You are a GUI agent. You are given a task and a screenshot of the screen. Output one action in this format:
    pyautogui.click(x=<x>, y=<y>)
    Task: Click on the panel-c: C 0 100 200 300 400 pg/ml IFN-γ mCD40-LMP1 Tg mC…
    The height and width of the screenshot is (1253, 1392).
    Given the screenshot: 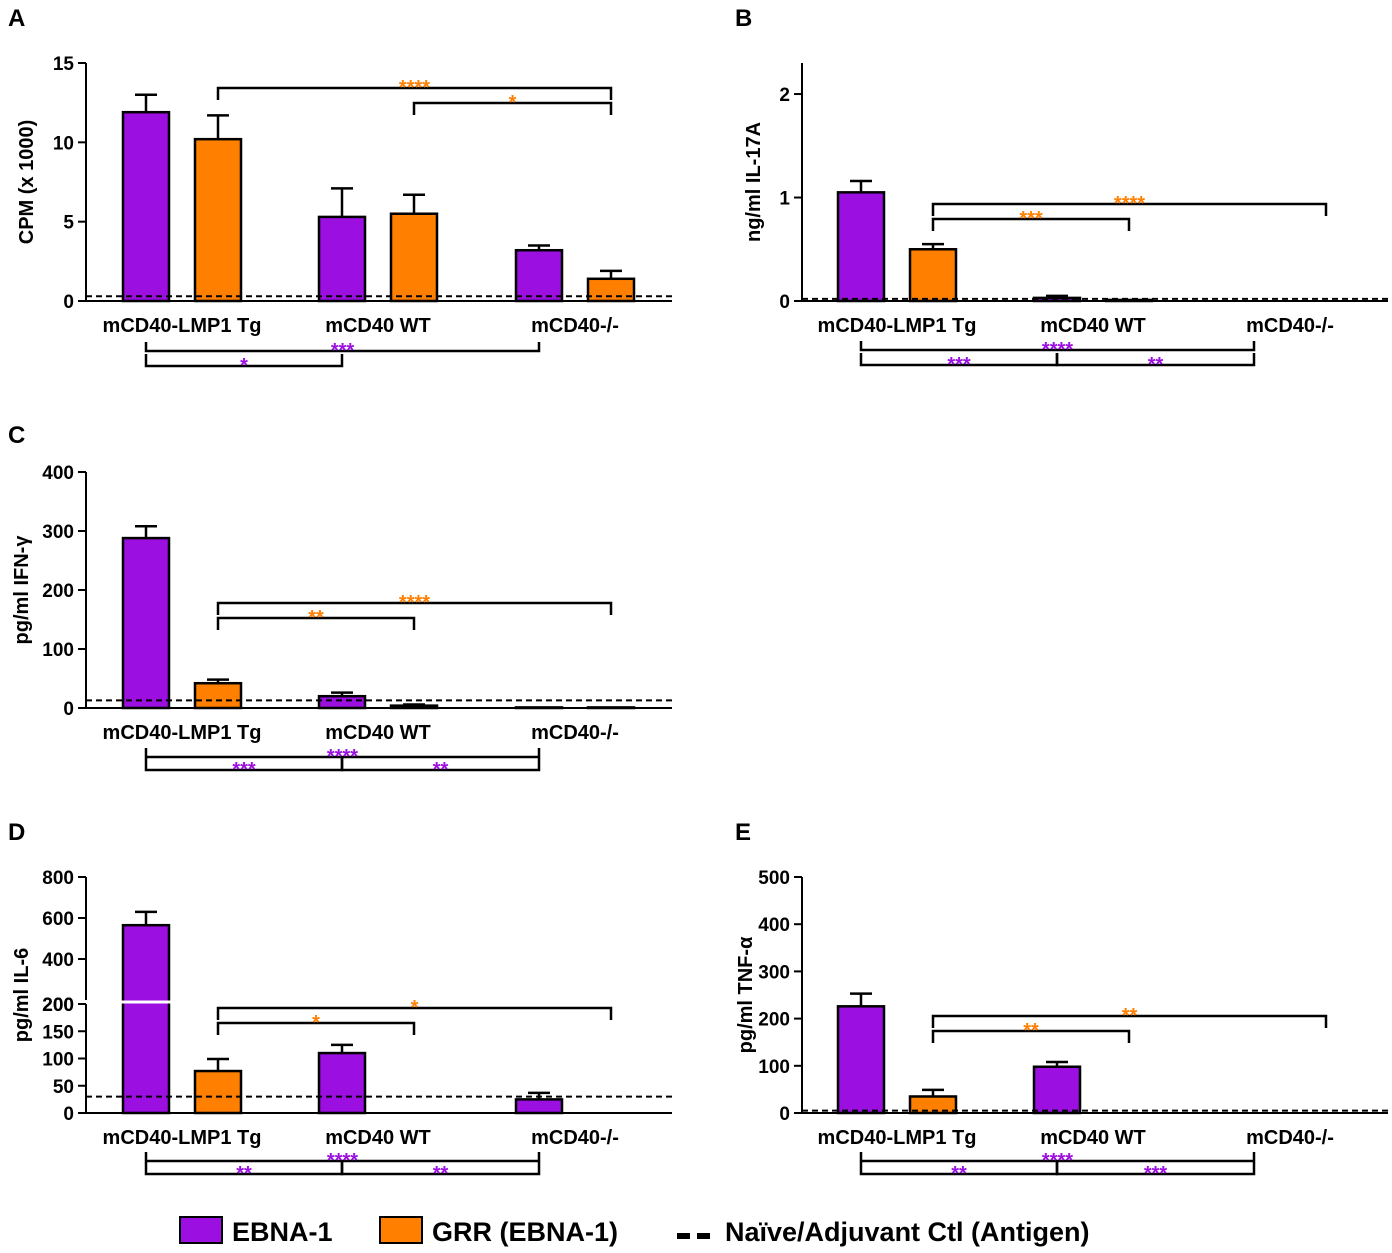 What is the action you would take?
    pyautogui.click(x=340, y=601)
    